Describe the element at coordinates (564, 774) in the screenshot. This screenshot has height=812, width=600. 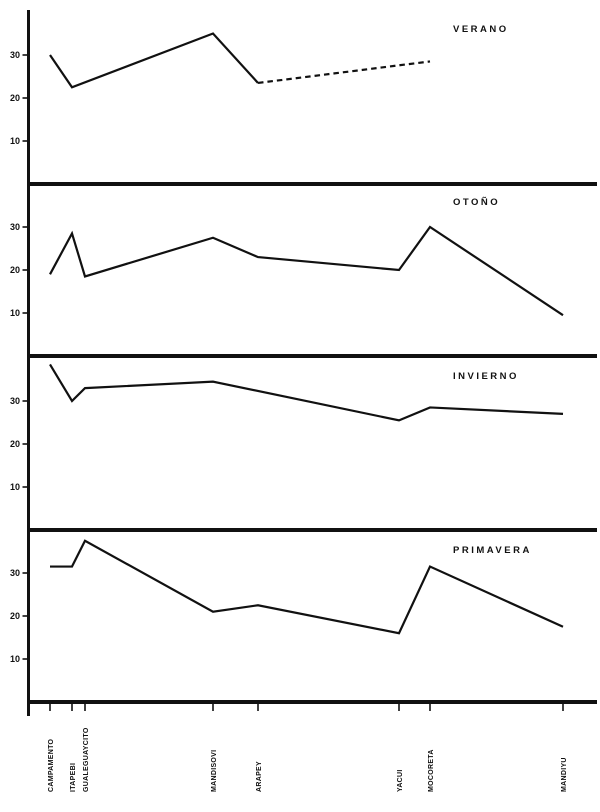
I see `station-label-mandiyu: MANDIYU` at that location.